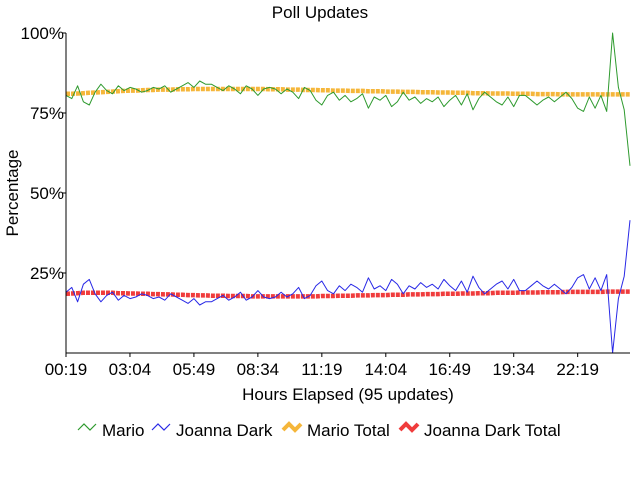  Describe the element at coordinates (321, 369) in the screenshot. I see `x-tick-label: 11:19` at that location.